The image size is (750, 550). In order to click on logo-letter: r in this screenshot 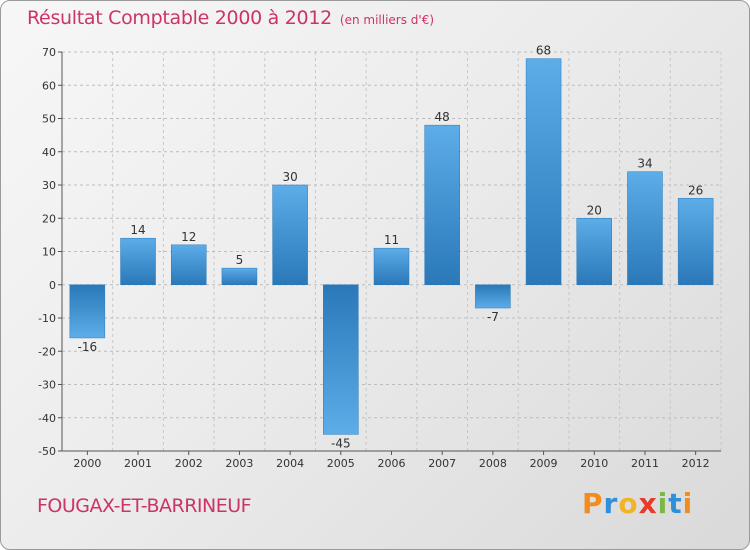, I will do `click(611, 503)`.